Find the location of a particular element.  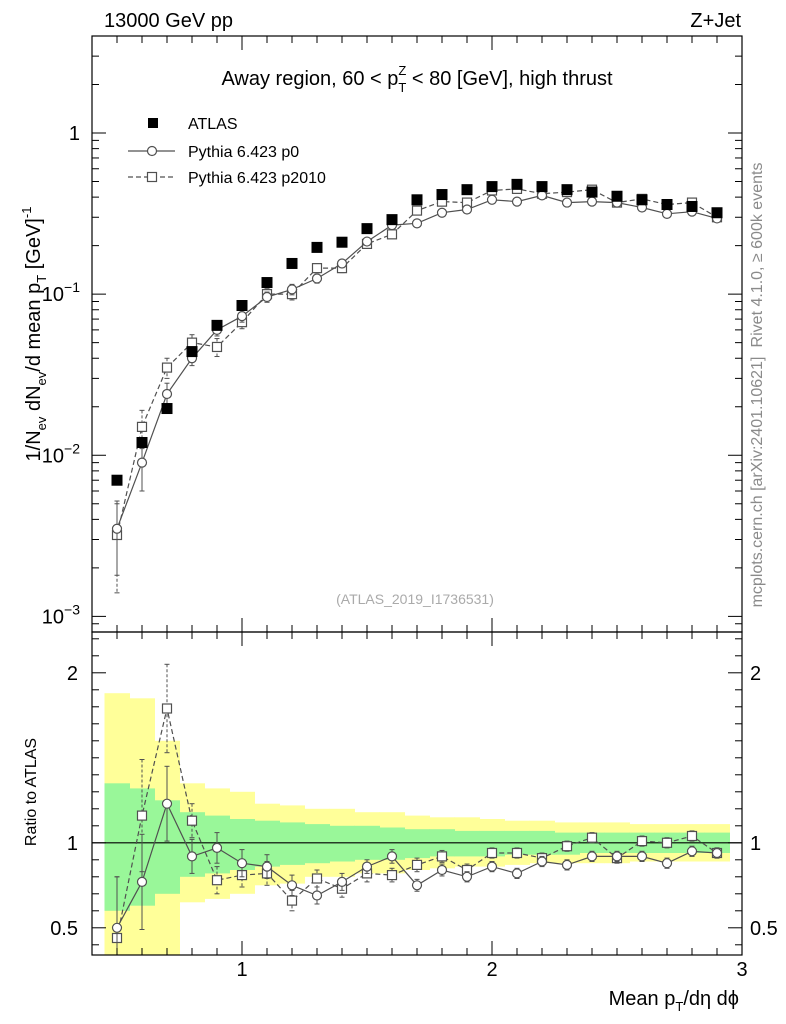

x-tick-label: 2 is located at coordinates (491, 970).